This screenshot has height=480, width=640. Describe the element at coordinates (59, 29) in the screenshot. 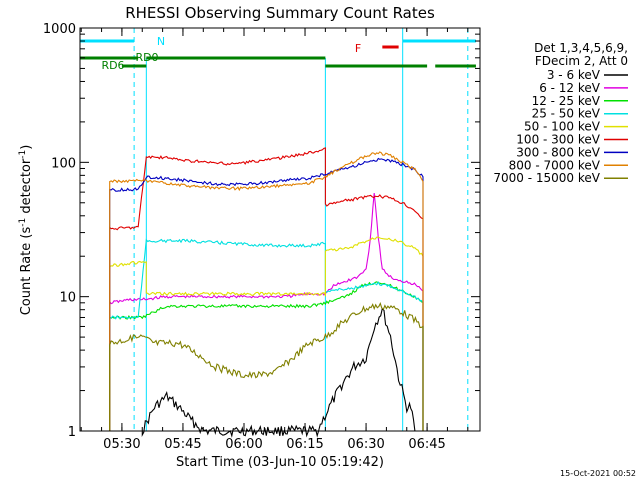

I see `y-tick-label-1000: 1000` at that location.